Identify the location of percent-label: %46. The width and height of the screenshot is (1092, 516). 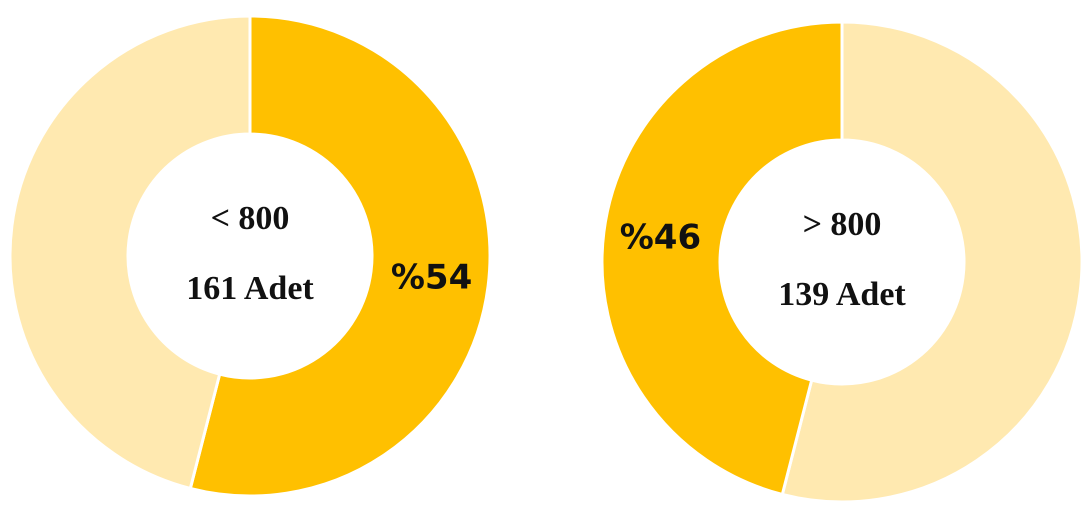
(660, 238).